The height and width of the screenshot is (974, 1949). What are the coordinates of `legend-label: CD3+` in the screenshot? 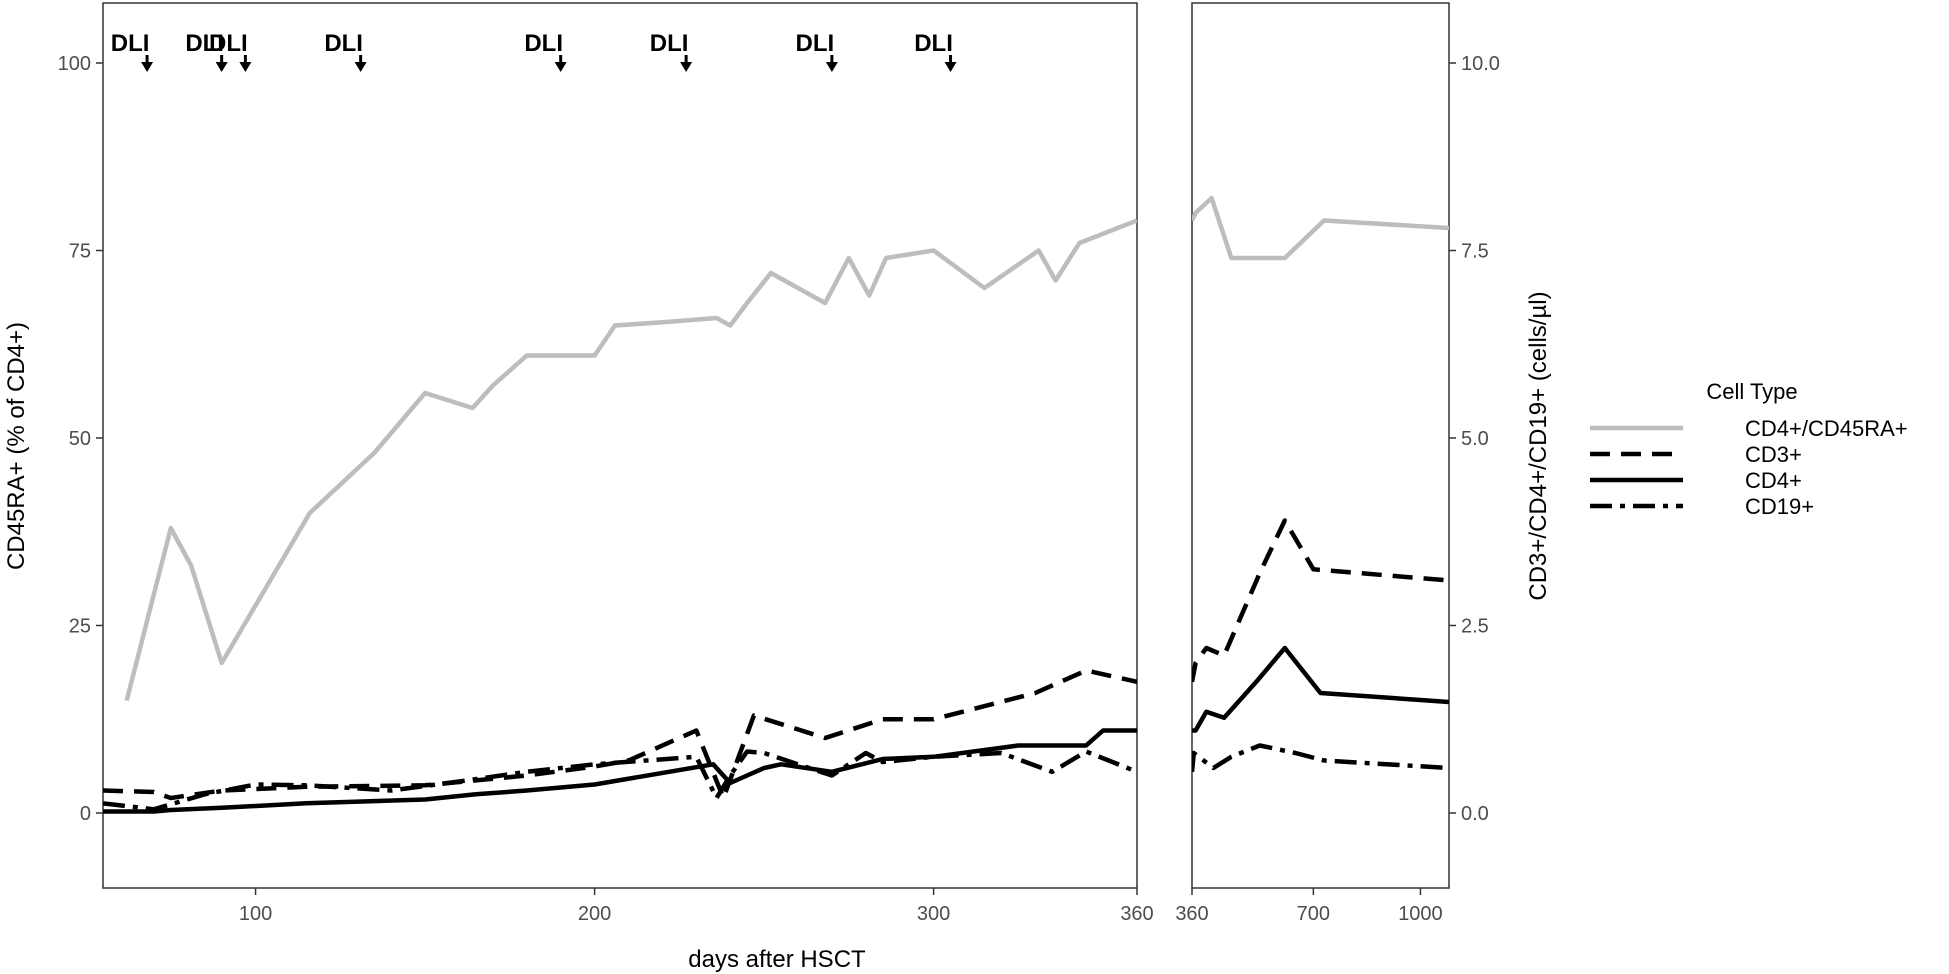 It's located at (1773, 454).